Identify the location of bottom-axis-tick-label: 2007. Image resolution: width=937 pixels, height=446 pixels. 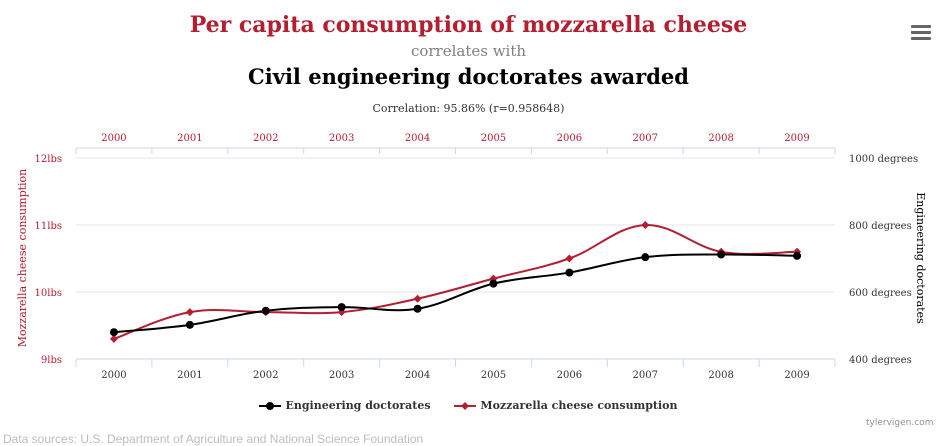
(645, 375).